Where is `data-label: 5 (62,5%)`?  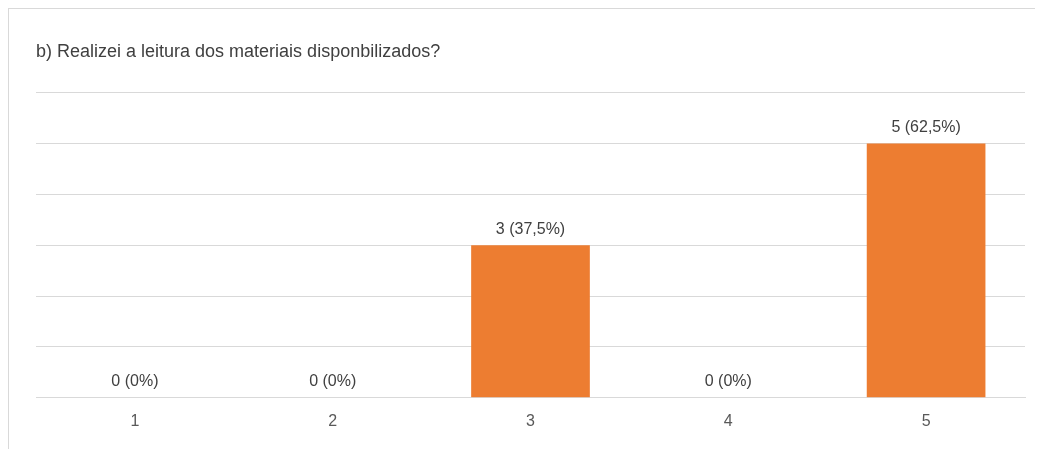 data-label: 5 (62,5%) is located at coordinates (926, 126).